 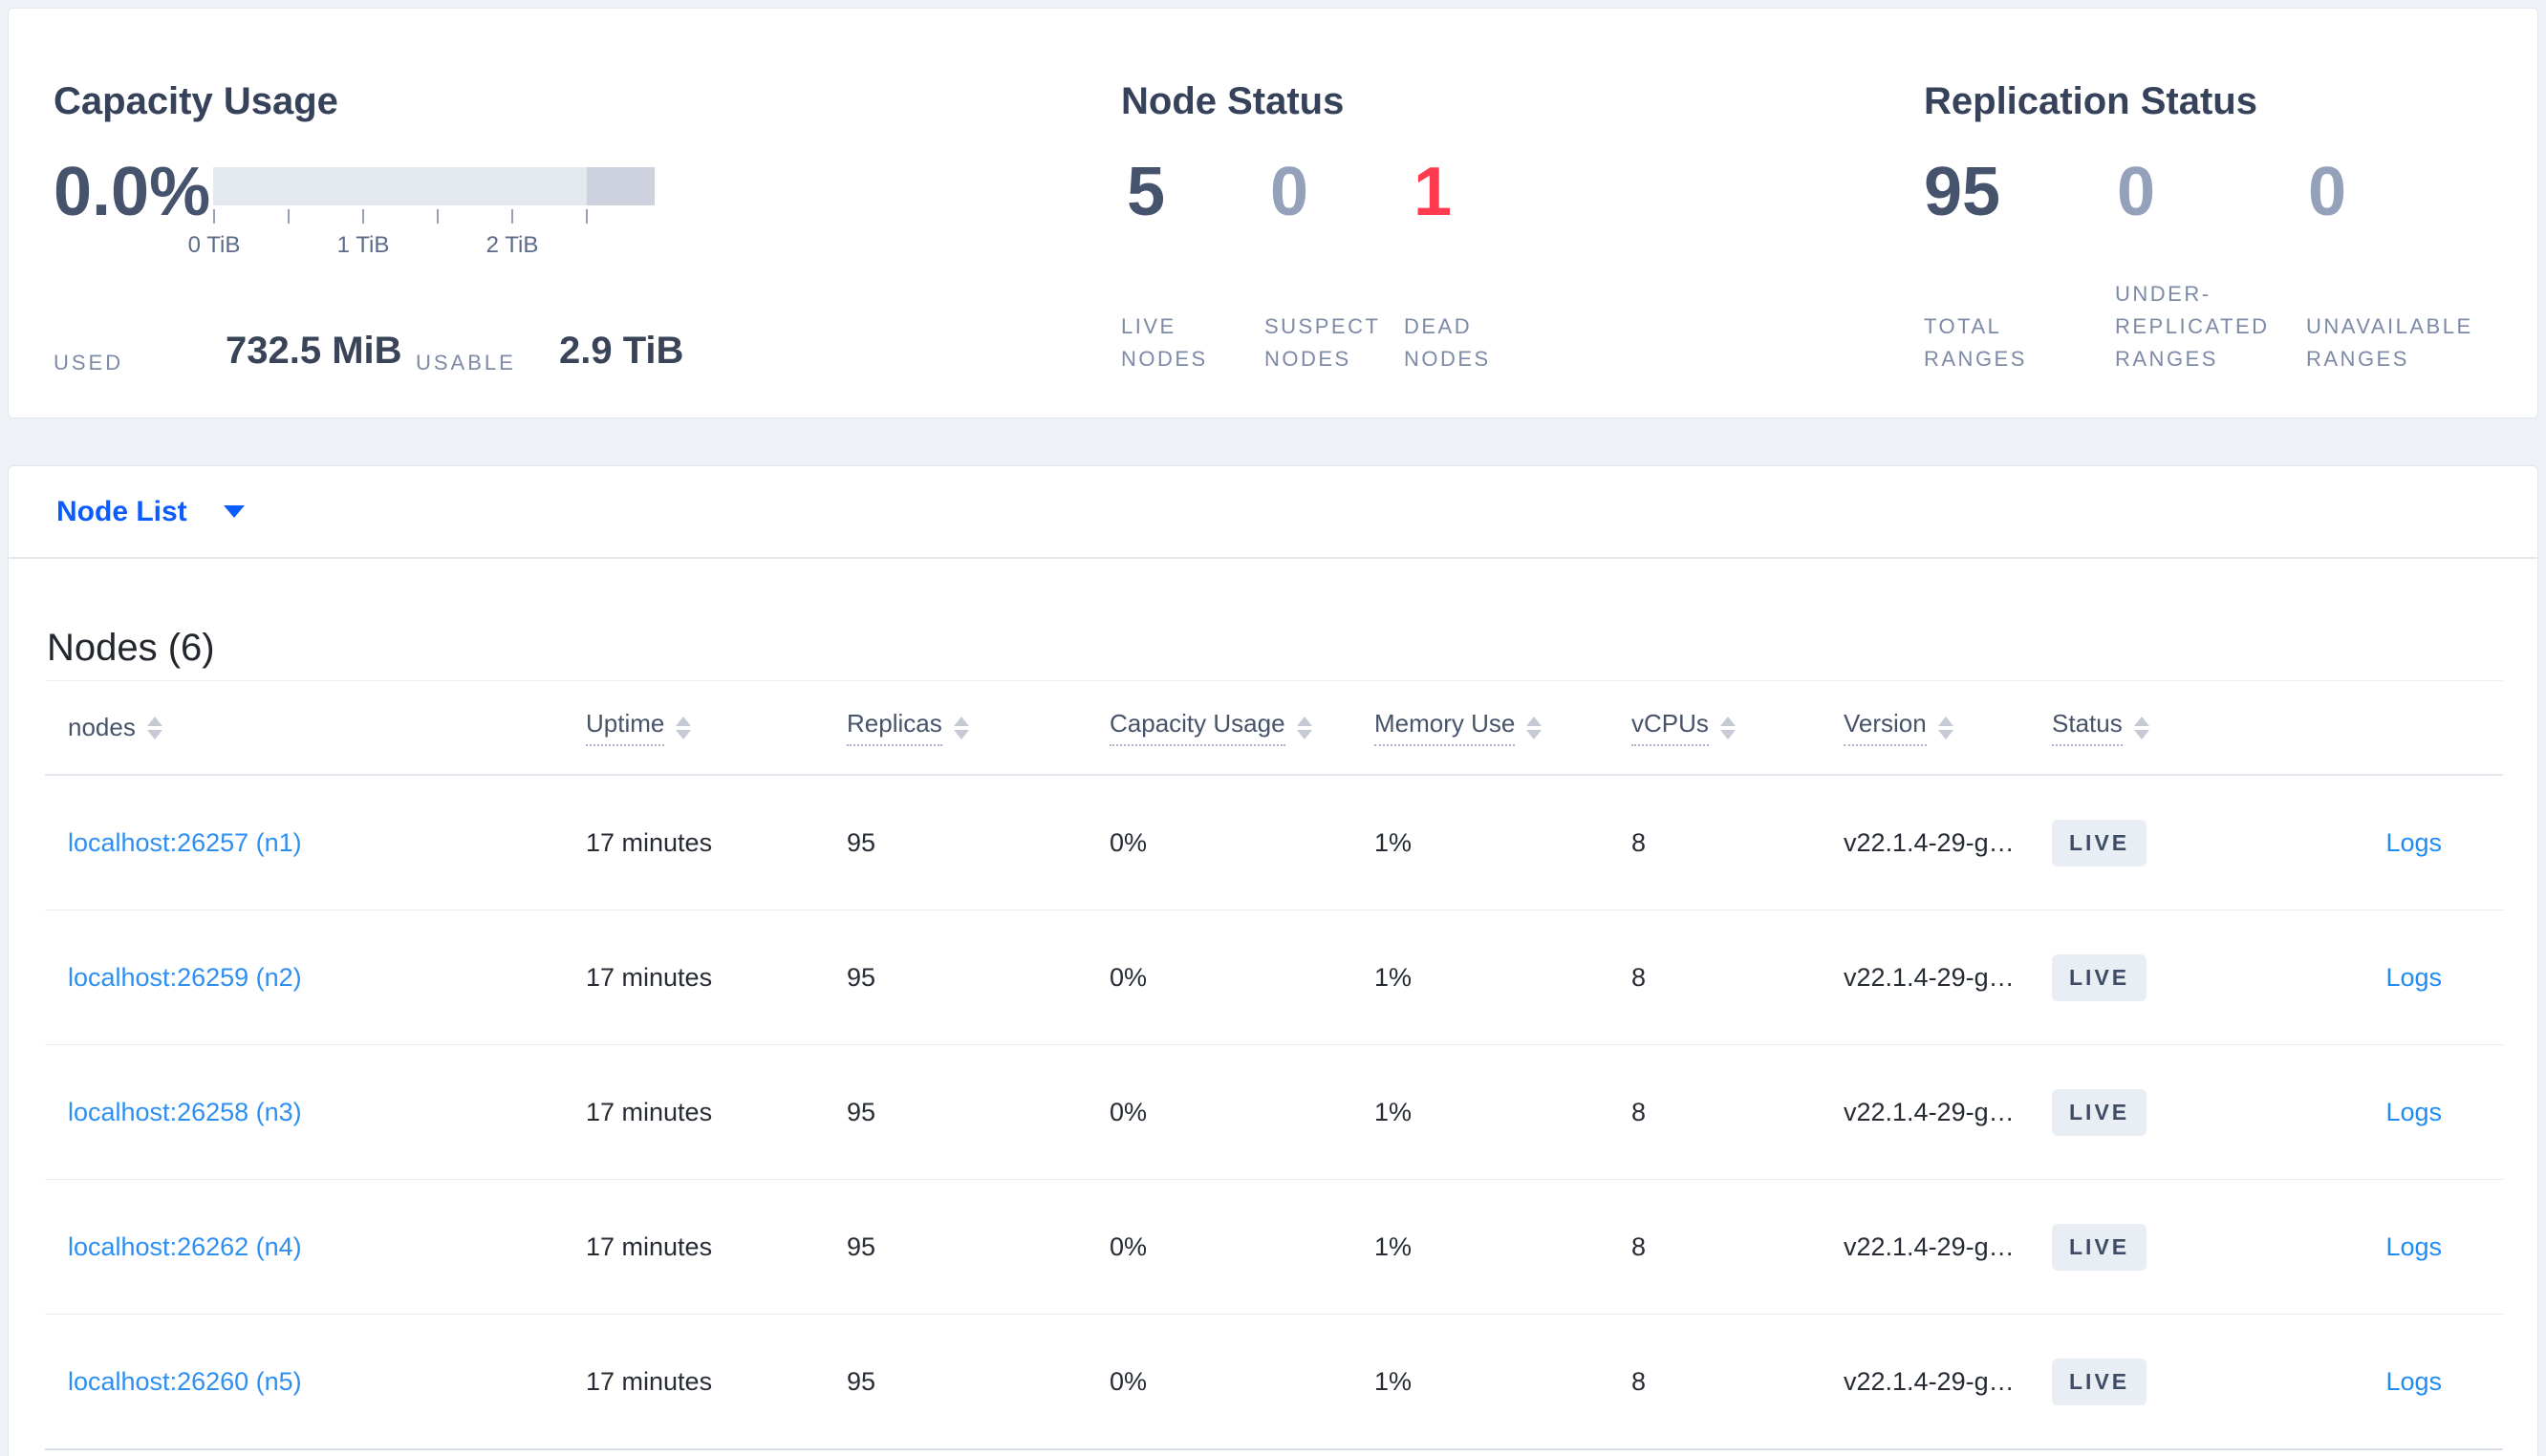 What do you see at coordinates (2327, 192) in the screenshot?
I see `unavailable-ranges-count: 0` at bounding box center [2327, 192].